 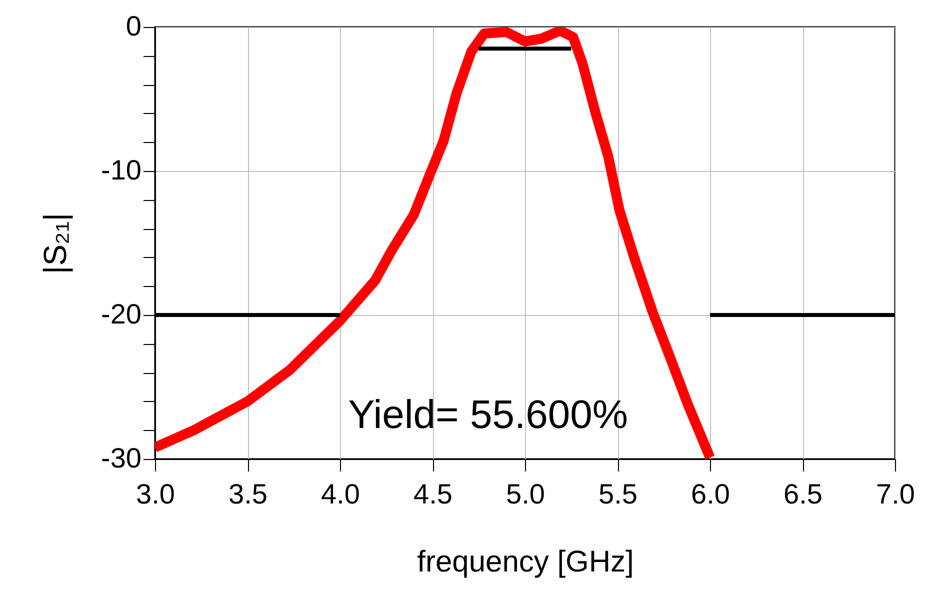 What do you see at coordinates (155, 494) in the screenshot?
I see `x-tick-label: 3.0` at bounding box center [155, 494].